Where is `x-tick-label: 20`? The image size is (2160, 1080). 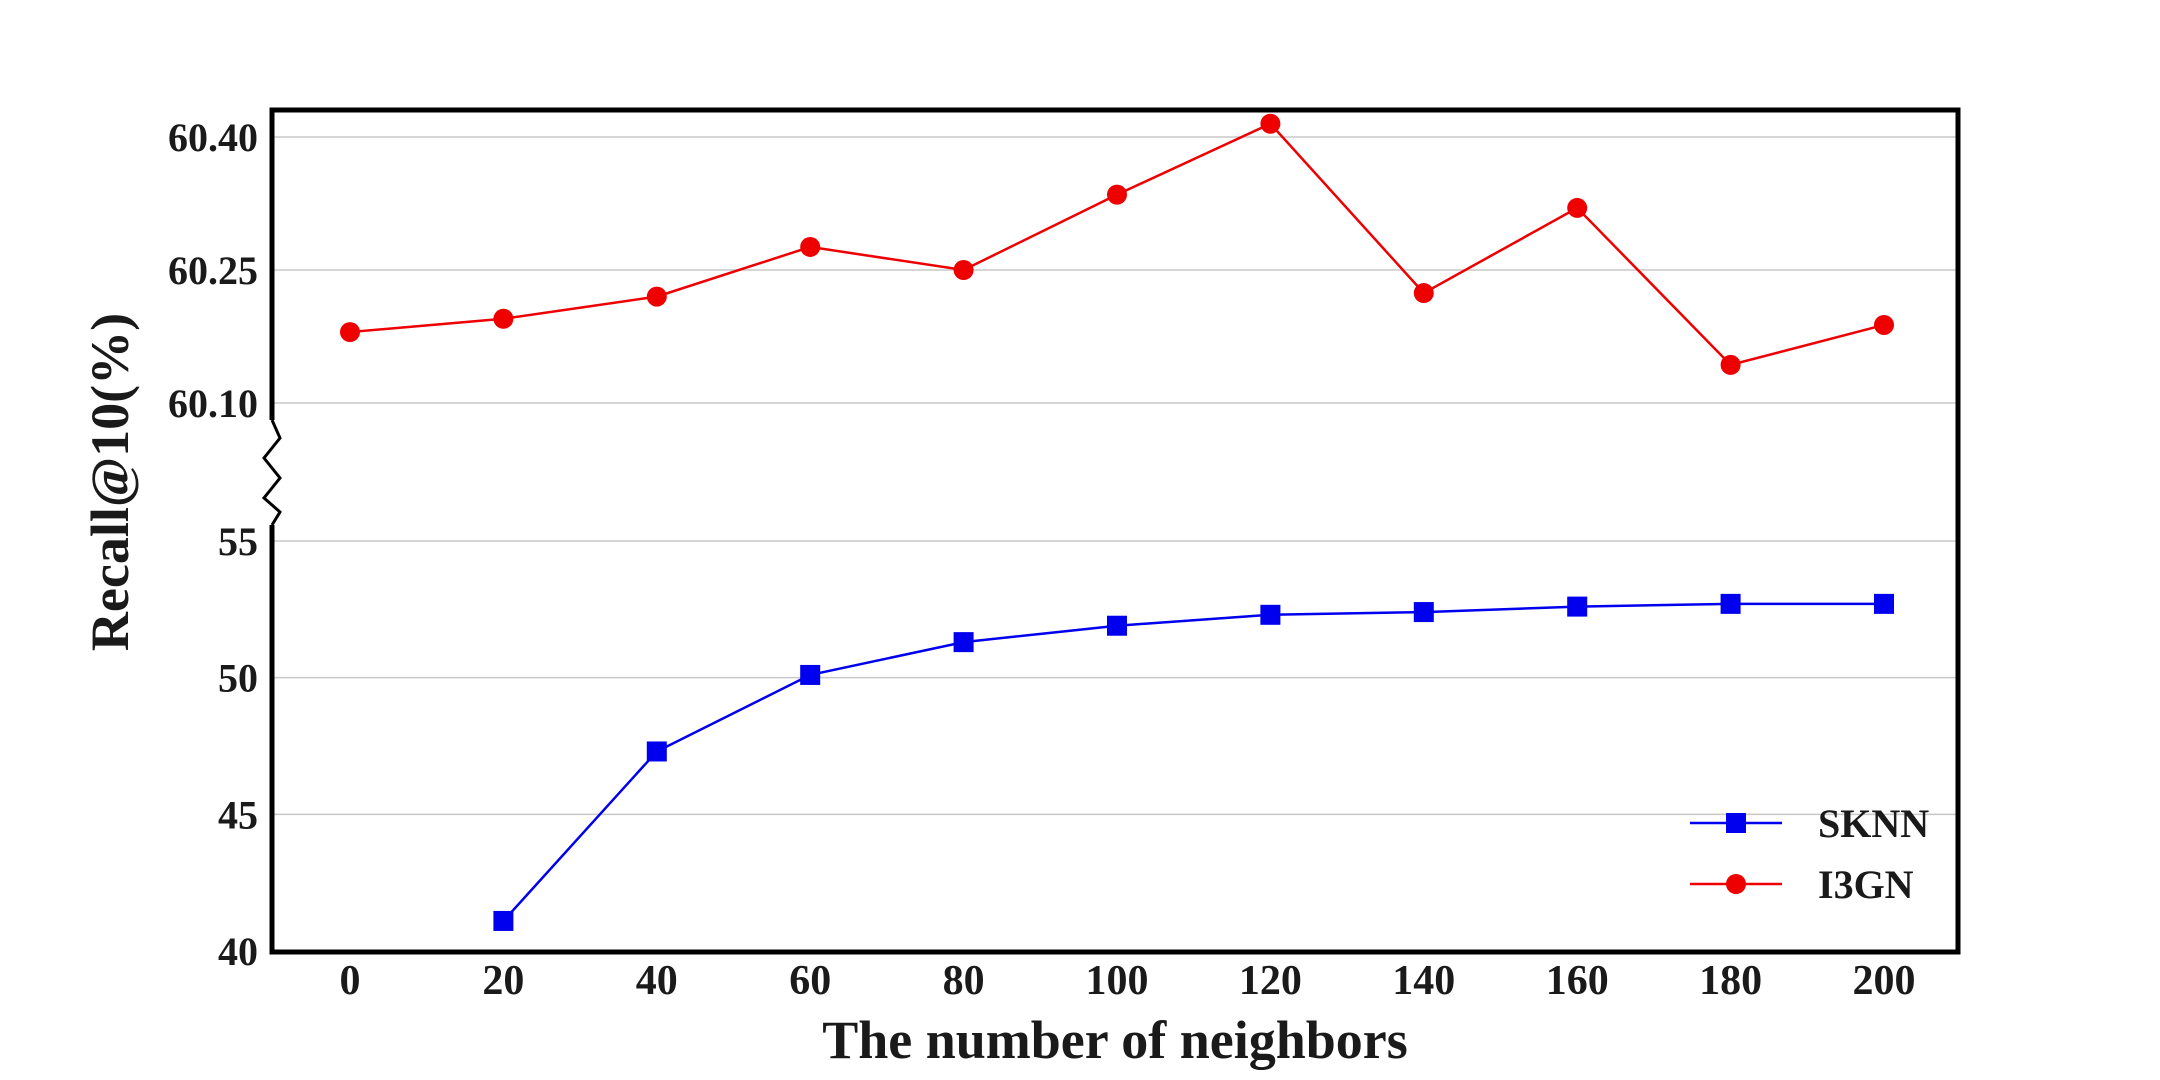
x-tick-label: 20 is located at coordinates (503, 981).